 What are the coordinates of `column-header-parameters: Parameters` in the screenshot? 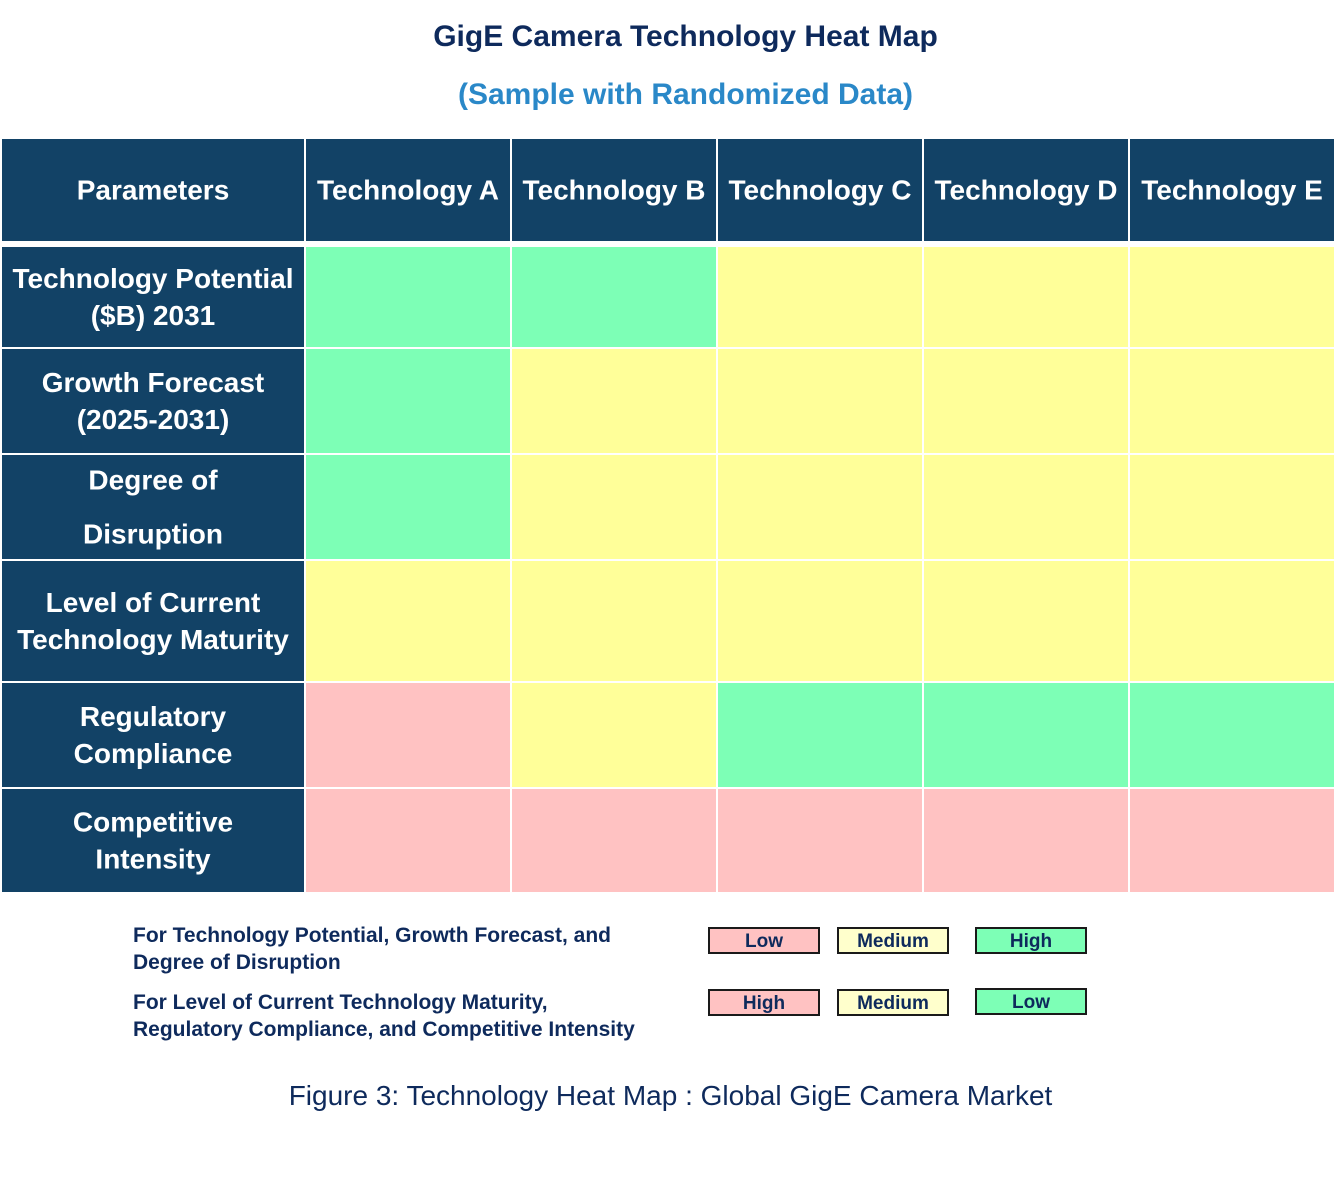 It's located at (153, 190).